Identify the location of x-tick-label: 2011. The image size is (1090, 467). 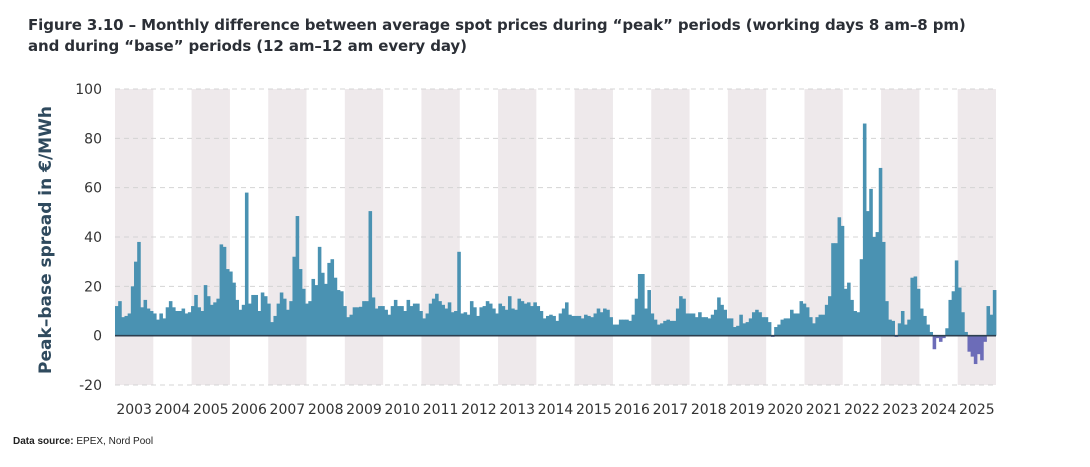
(441, 410).